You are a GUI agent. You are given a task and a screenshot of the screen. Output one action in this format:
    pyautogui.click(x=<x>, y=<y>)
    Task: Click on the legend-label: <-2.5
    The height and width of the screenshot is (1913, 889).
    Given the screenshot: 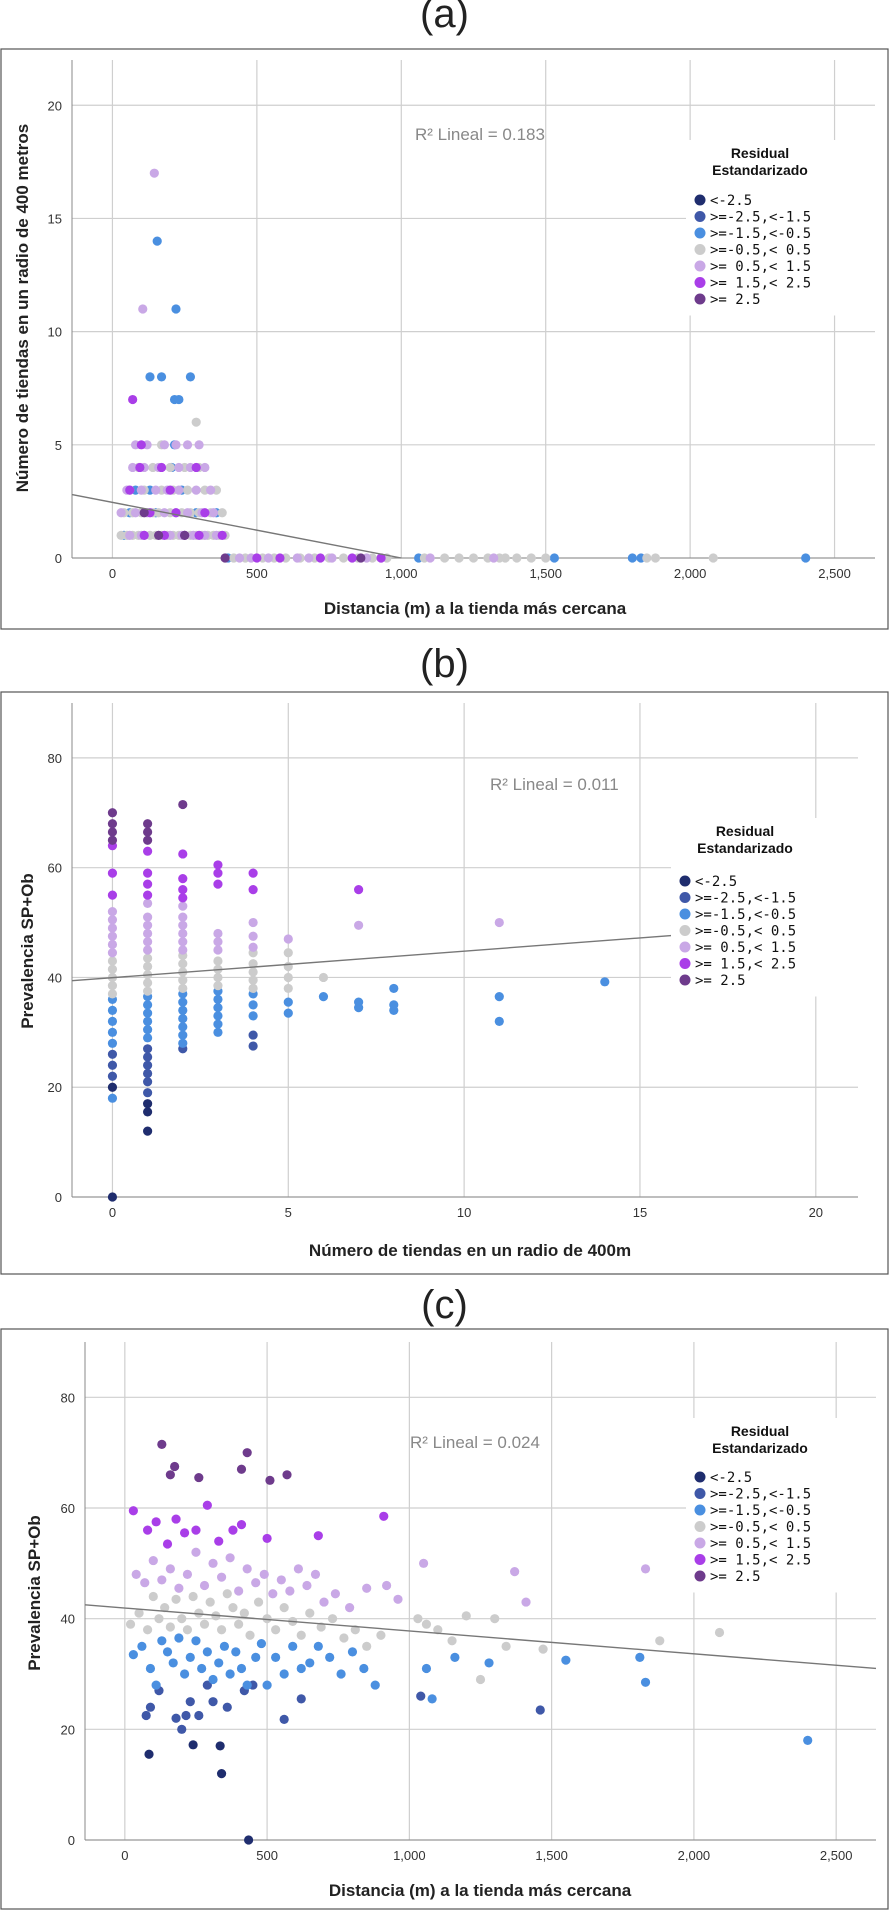 What is the action you would take?
    pyautogui.click(x=731, y=1478)
    